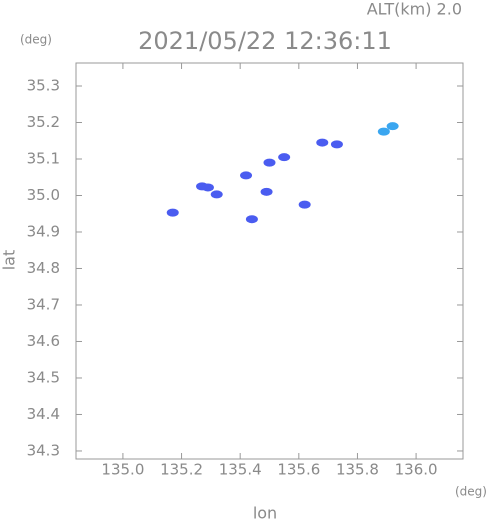 Image resolution: width=491 pixels, height=525 pixels. Describe the element at coordinates (43, 85) in the screenshot. I see `y-tick-label: 35.3` at that location.